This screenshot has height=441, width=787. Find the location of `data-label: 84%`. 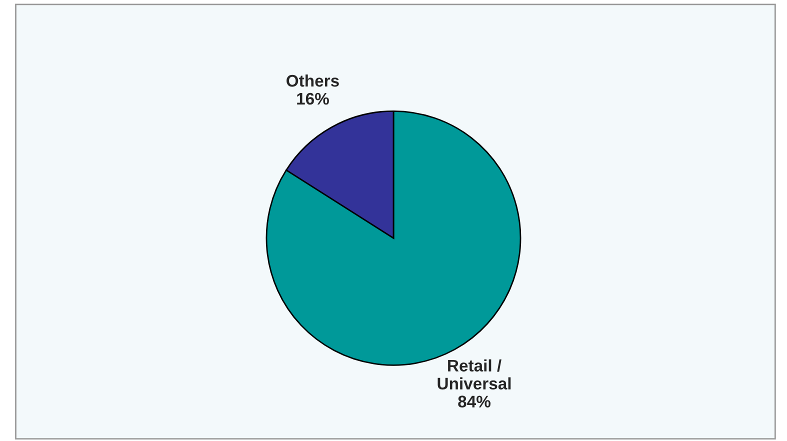

data-label: 84% is located at coordinates (474, 402).